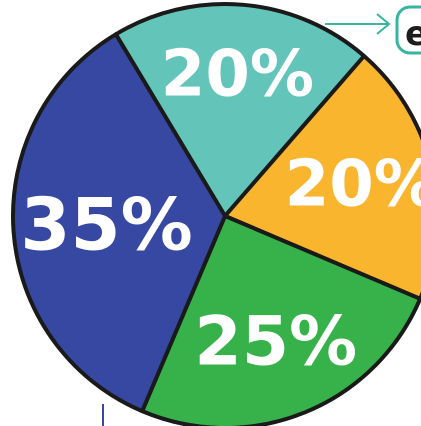  Describe the element at coordinates (413, 34) in the screenshot. I see `callout-text: e` at that location.